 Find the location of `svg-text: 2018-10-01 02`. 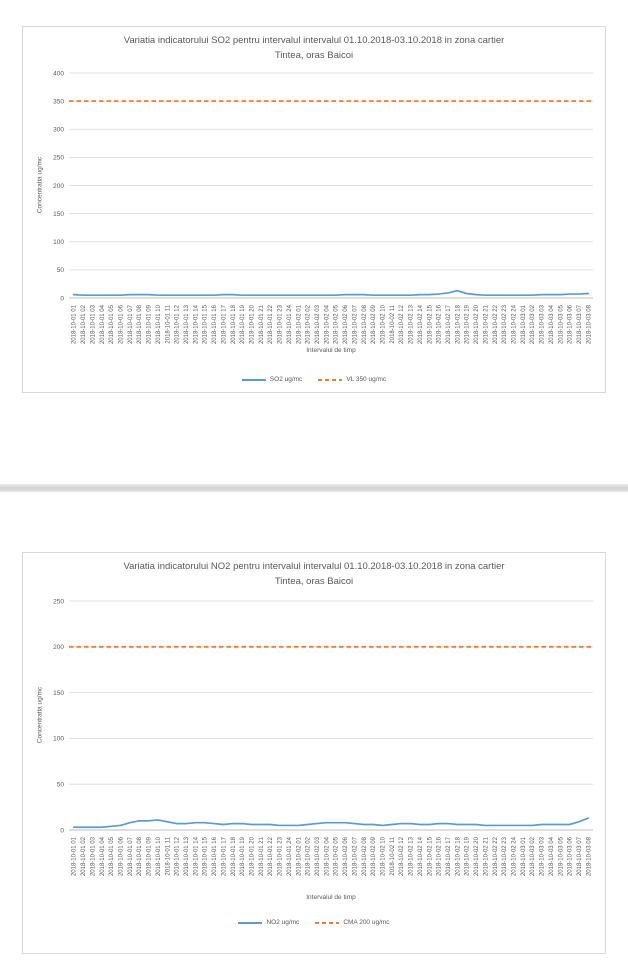

svg-text: 2018-10-01 02 is located at coordinates (84, 856).